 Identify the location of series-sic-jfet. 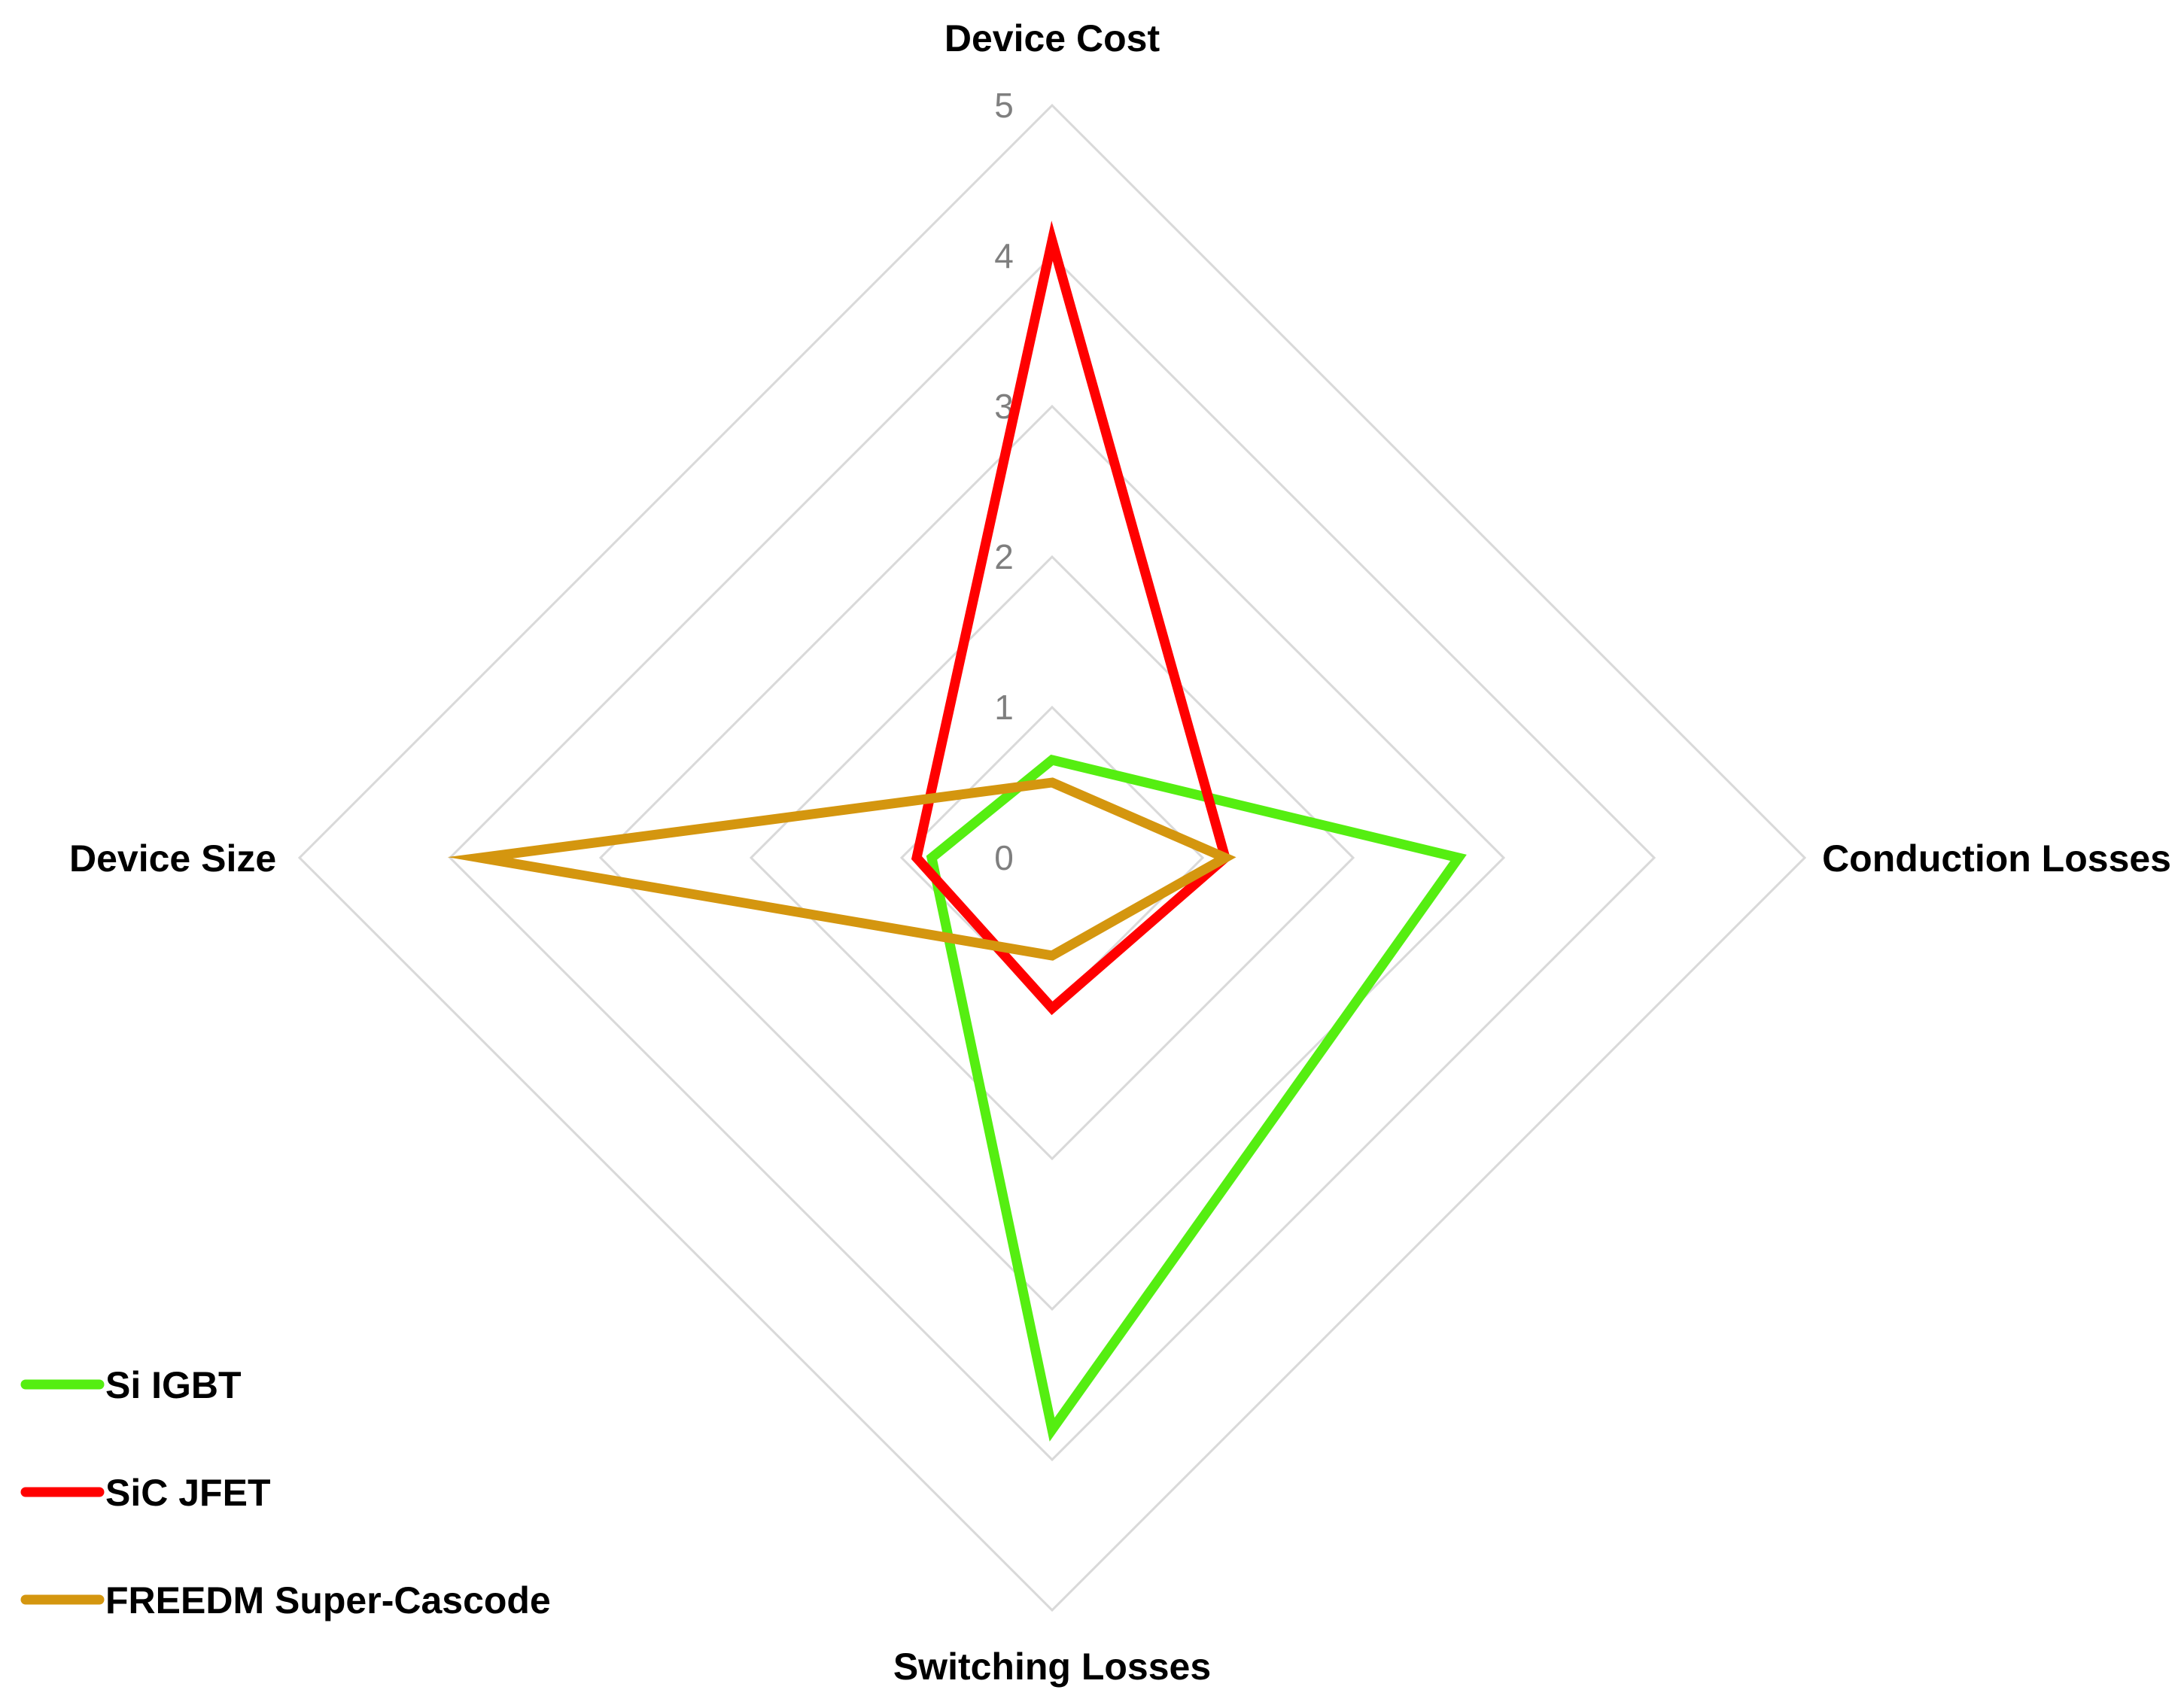
(1071, 618).